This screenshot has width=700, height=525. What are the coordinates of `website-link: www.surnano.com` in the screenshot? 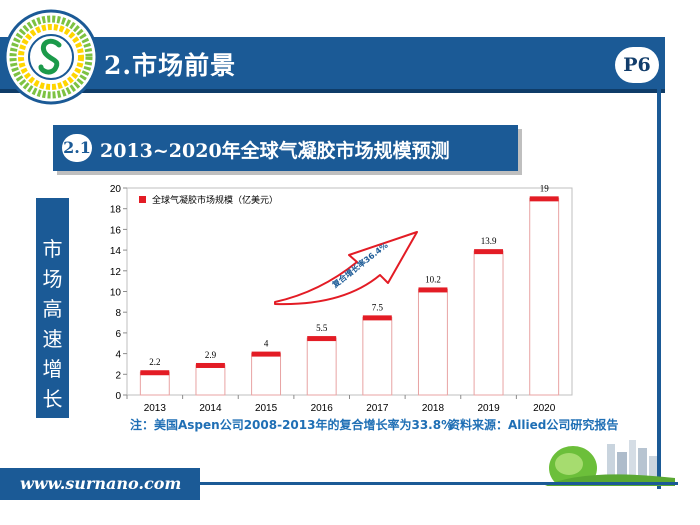 It's located at (101, 483).